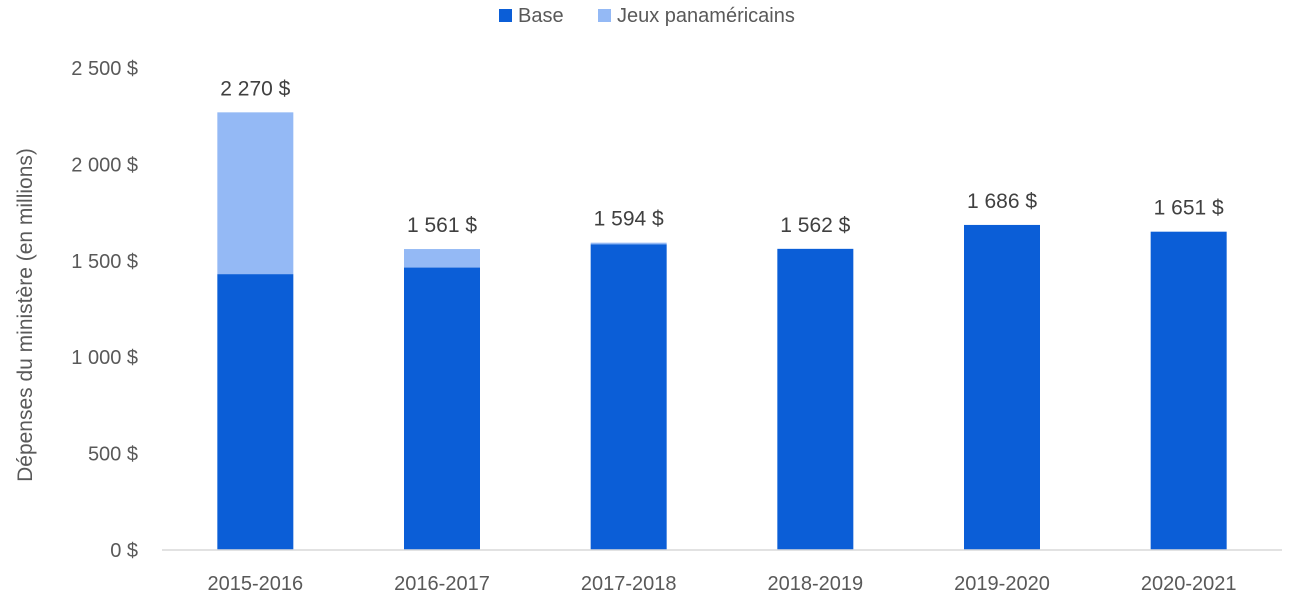  What do you see at coordinates (113, 455) in the screenshot?
I see `y-tick-label: 500 $` at bounding box center [113, 455].